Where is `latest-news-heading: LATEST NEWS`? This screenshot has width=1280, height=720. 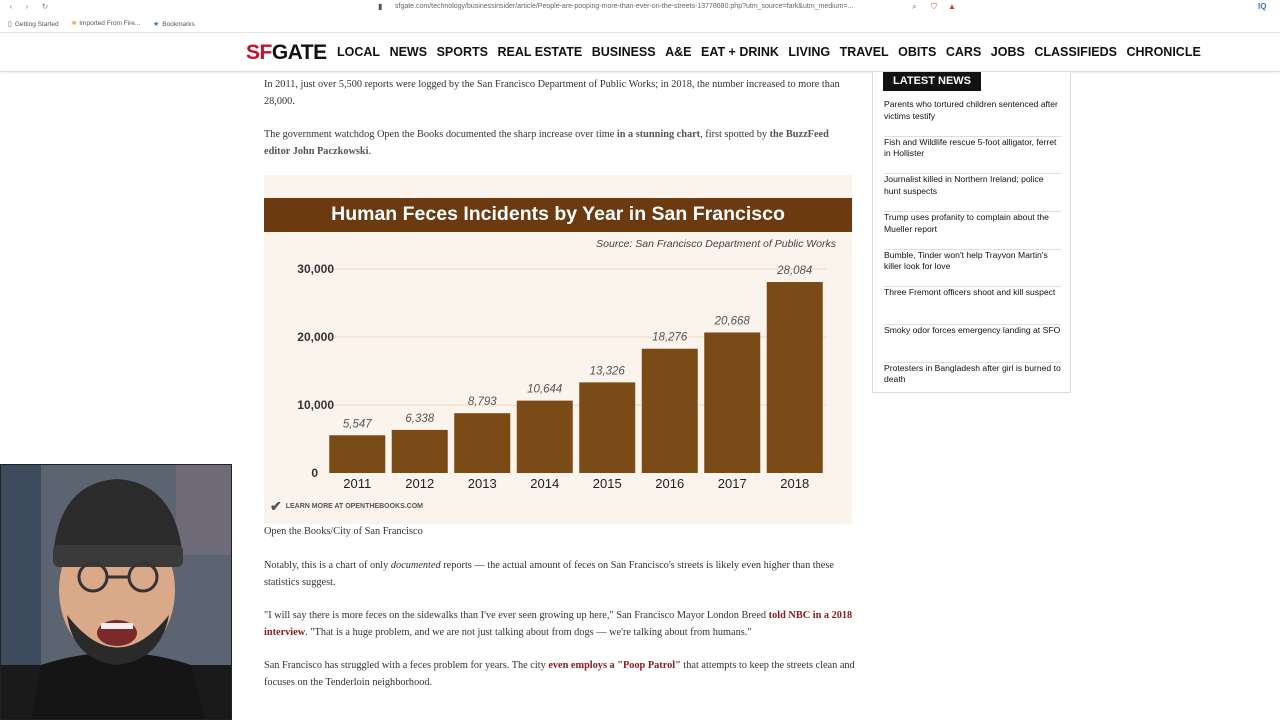
latest-news-heading: LATEST NEWS is located at coordinates (932, 81).